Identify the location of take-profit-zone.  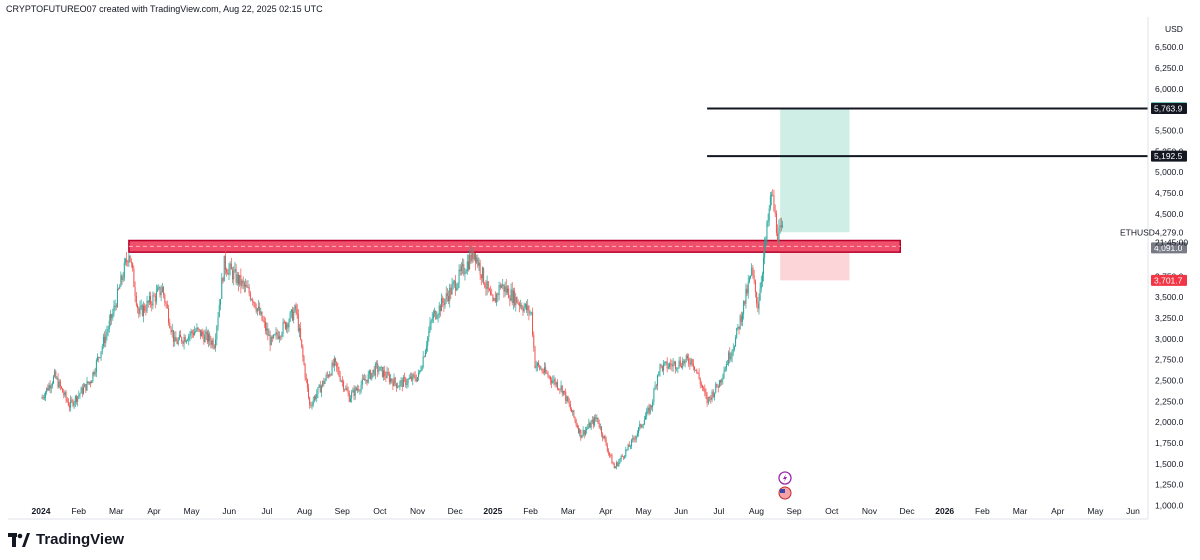
(815, 170).